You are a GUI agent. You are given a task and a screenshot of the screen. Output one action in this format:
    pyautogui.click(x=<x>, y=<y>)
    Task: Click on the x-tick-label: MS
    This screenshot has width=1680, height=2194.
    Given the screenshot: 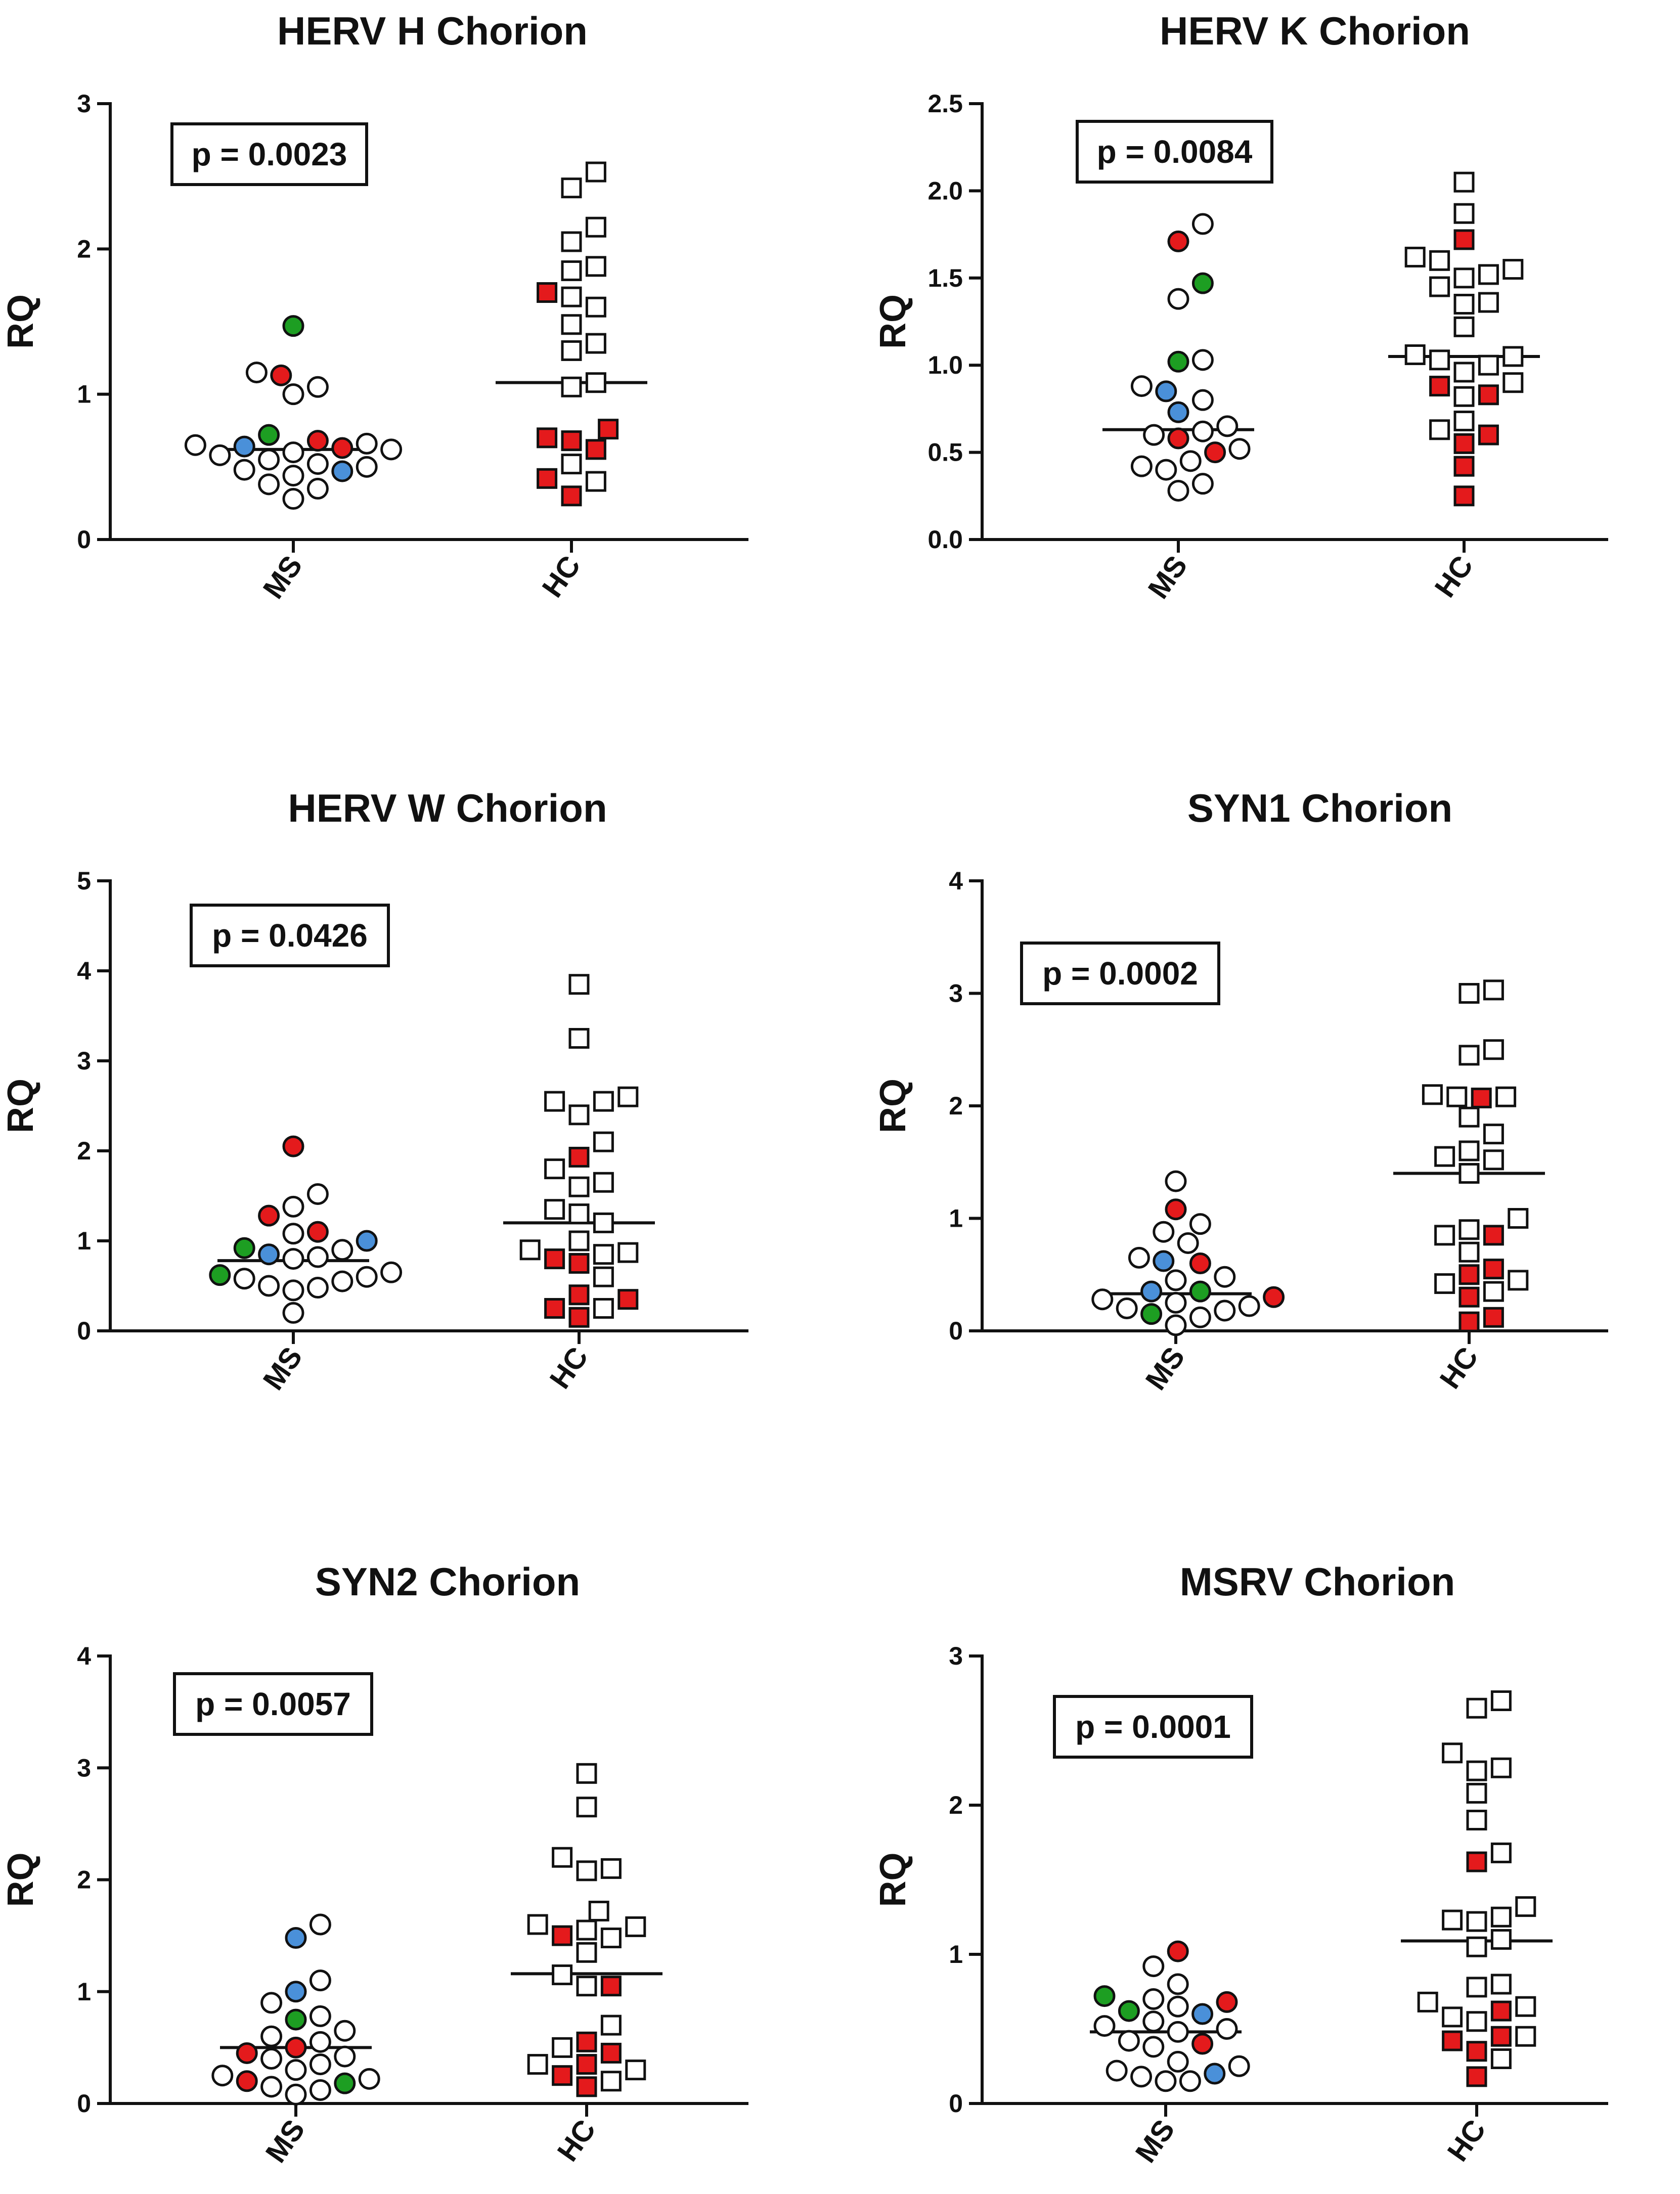 What is the action you would take?
    pyautogui.click(x=283, y=577)
    